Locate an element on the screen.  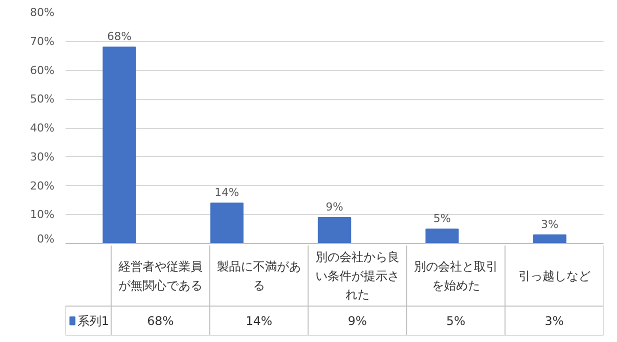
data-label: 3% is located at coordinates (554, 321).